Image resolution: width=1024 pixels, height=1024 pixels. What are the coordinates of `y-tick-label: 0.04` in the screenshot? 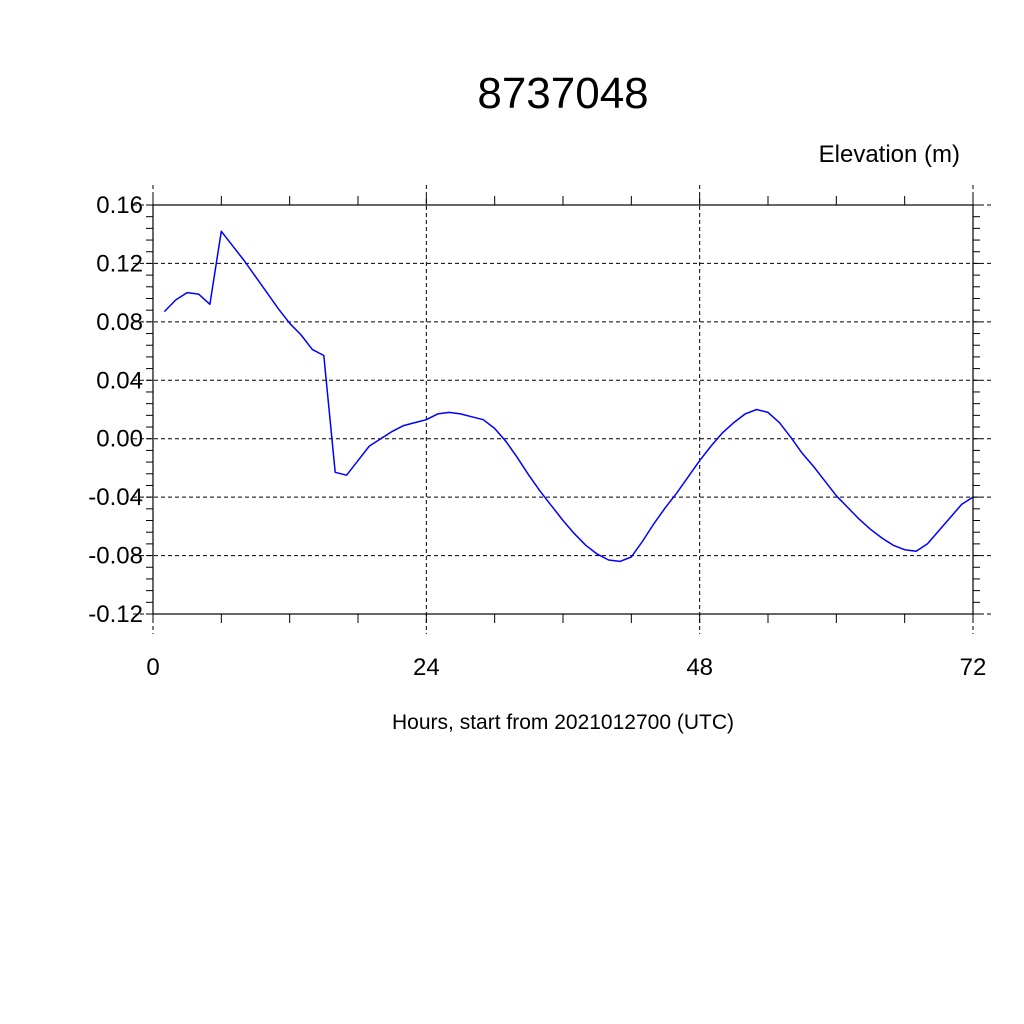 It's located at (119, 380).